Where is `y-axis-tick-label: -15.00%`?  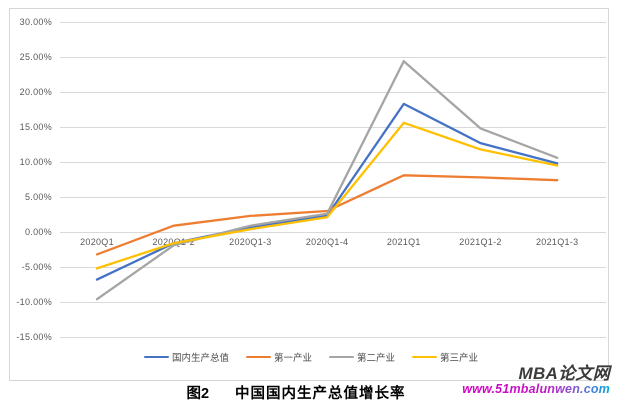
y-axis-tick-label: -15.00% is located at coordinates (34, 337).